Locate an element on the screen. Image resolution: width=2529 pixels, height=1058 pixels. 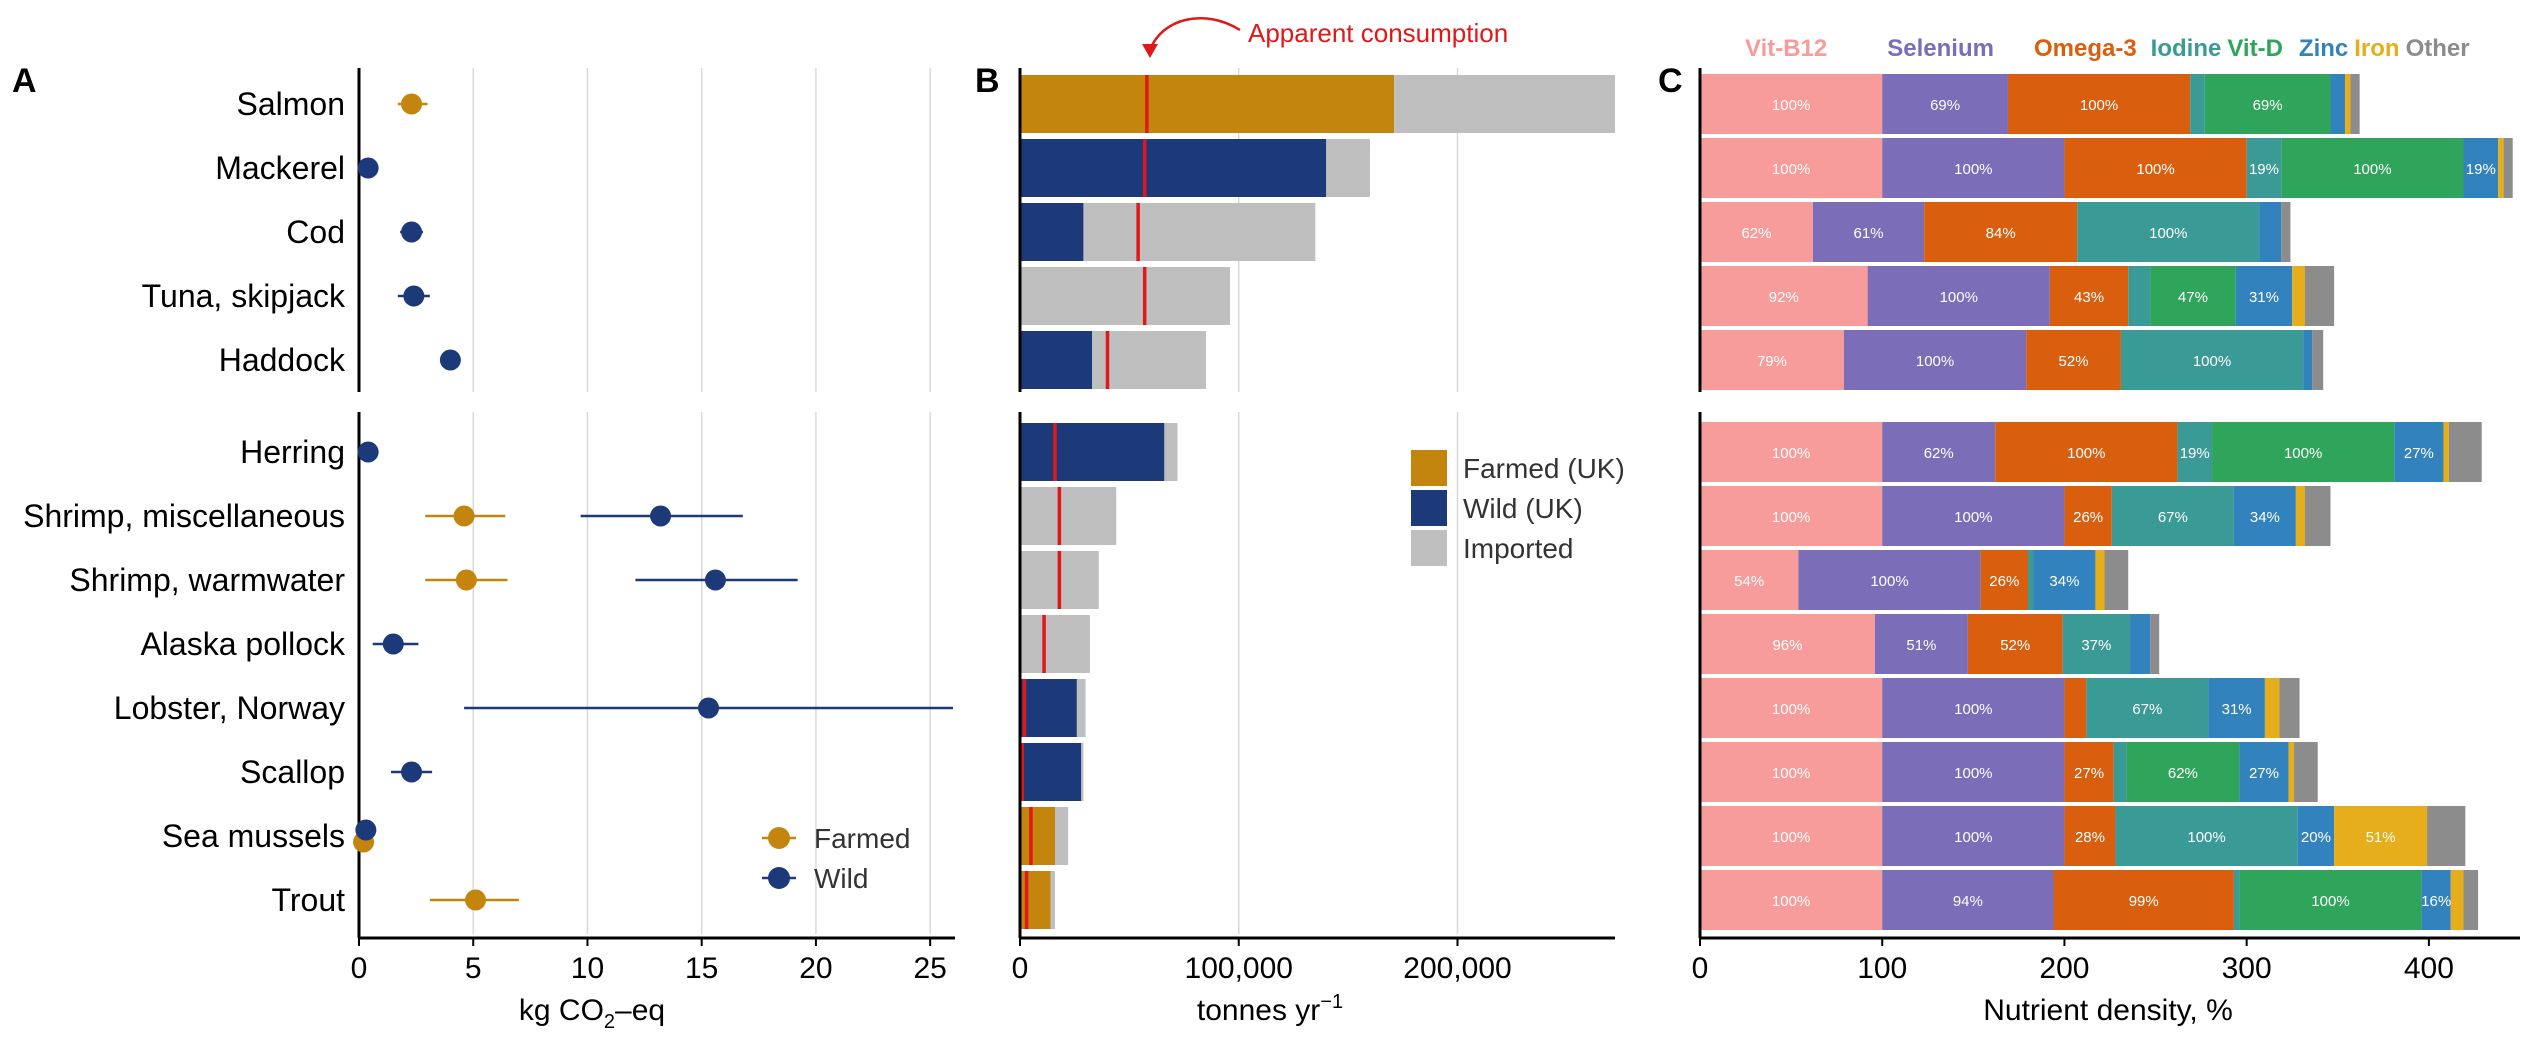
panel-c-bar-label: 69% is located at coordinates (2268, 105).